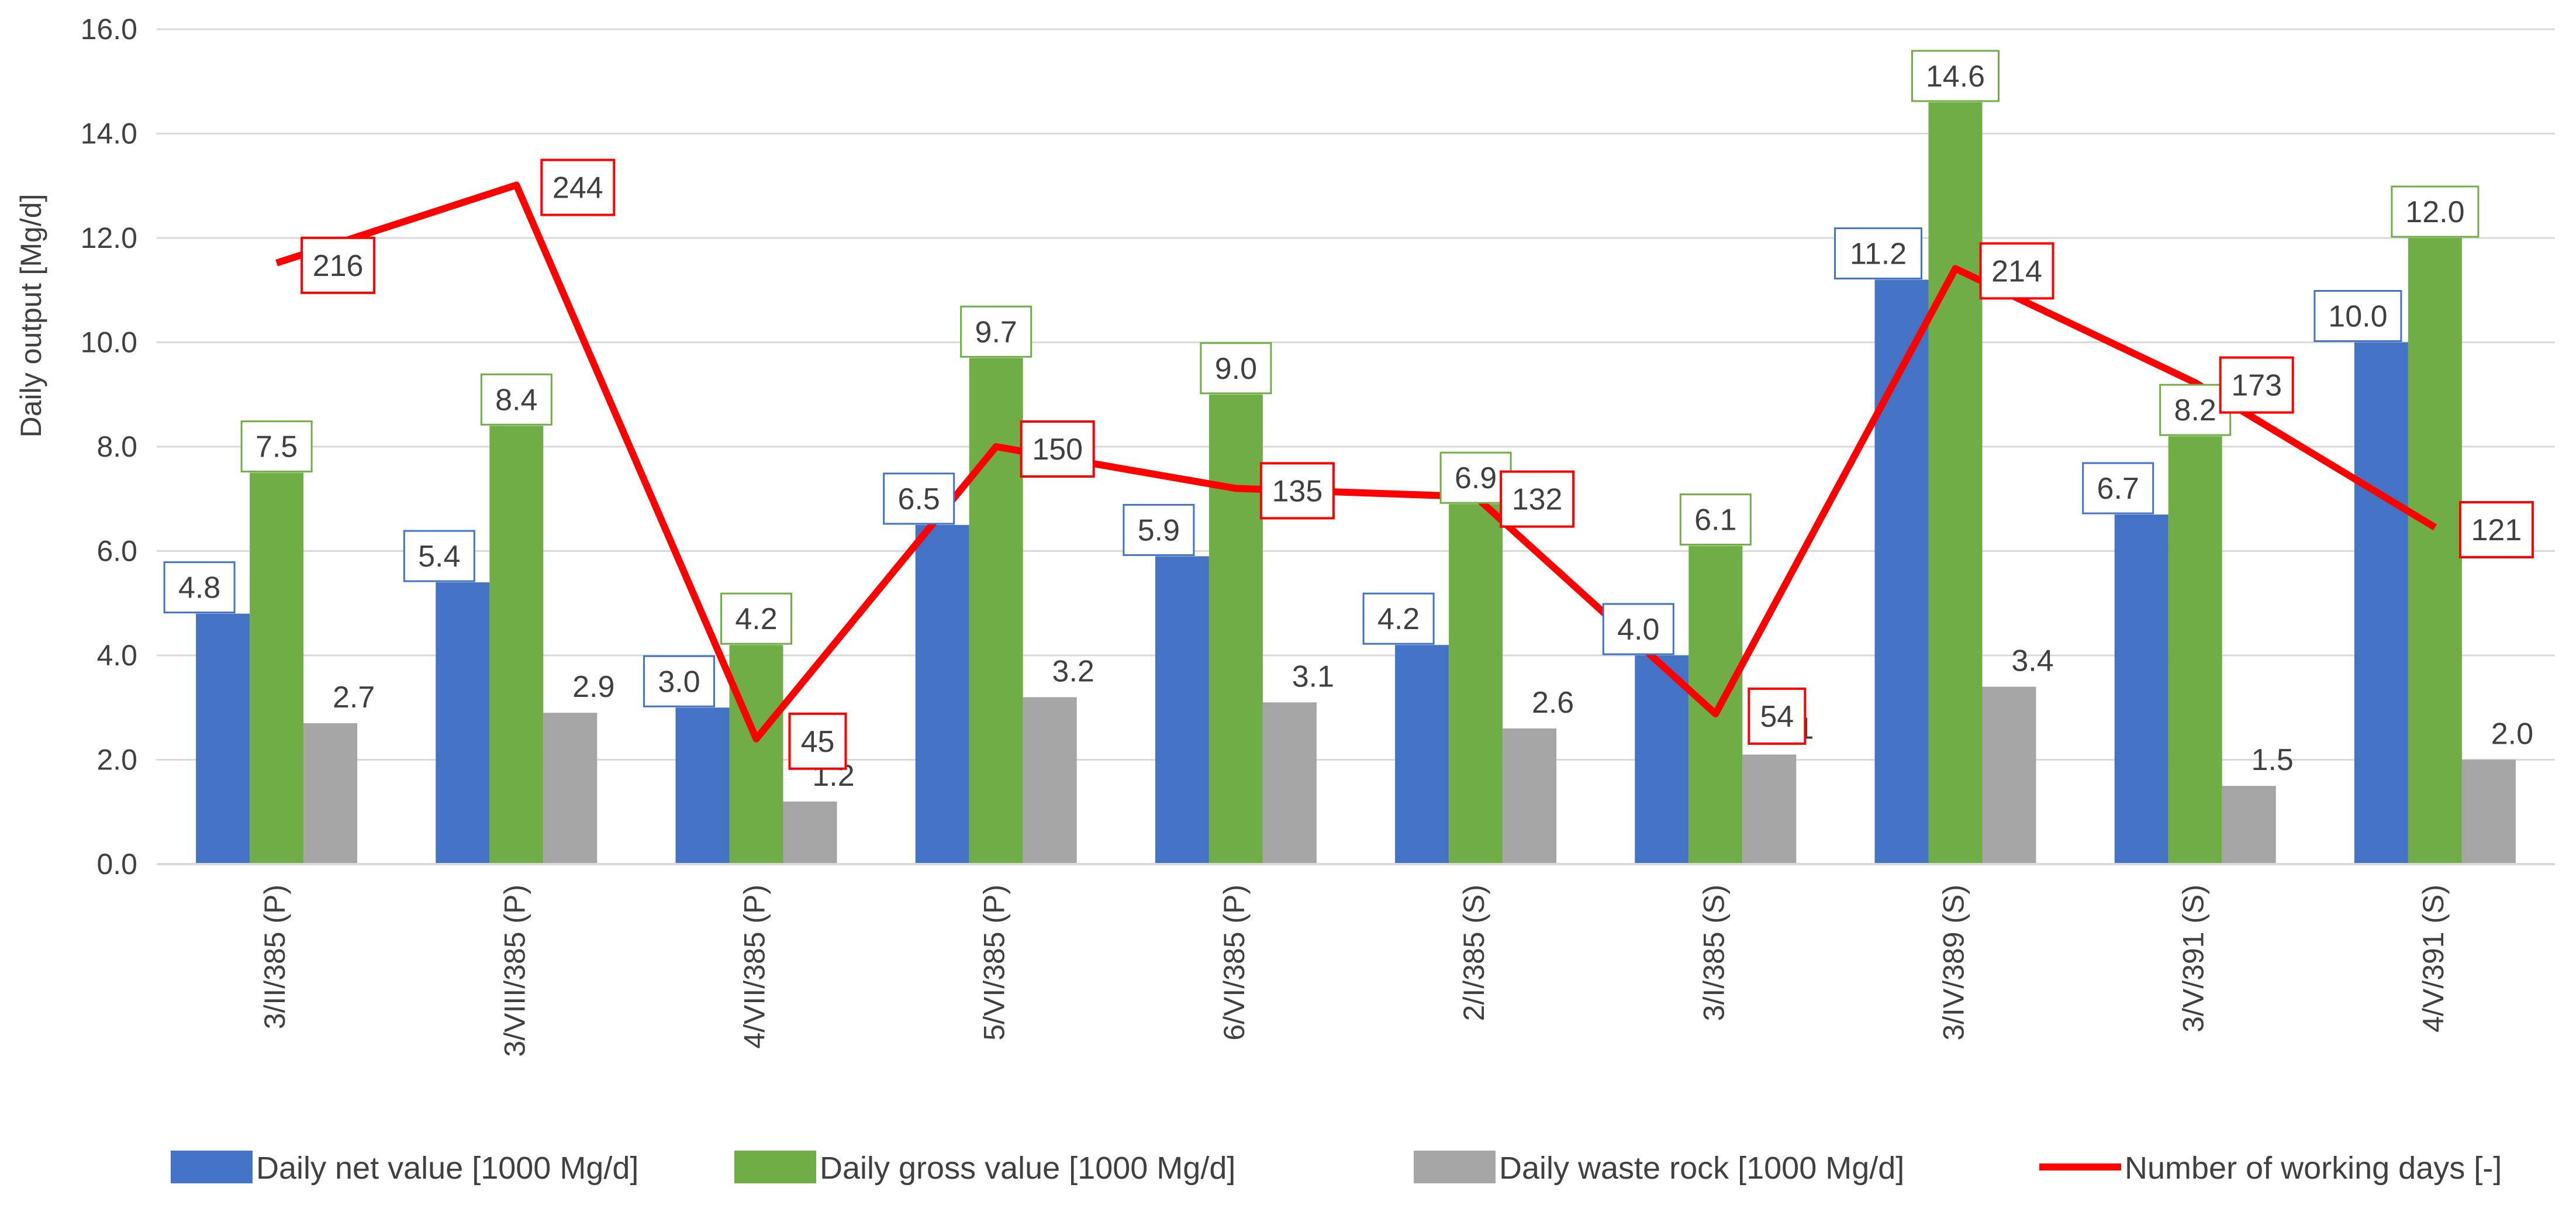 This screenshot has width=2576, height=1212. I want to click on y-tick-label: 12.0, so click(109, 238).